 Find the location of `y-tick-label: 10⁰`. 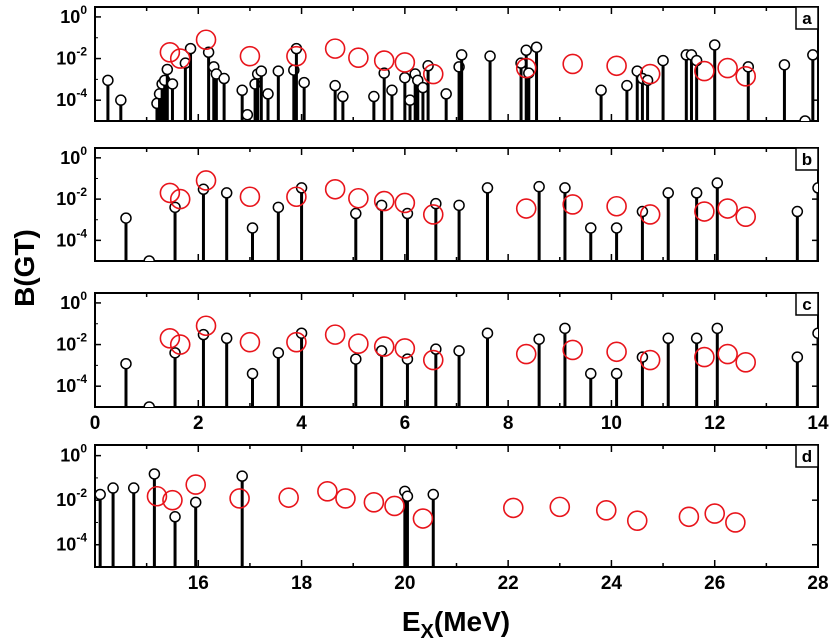

y-tick-label: 10⁰ is located at coordinates (73, 301).